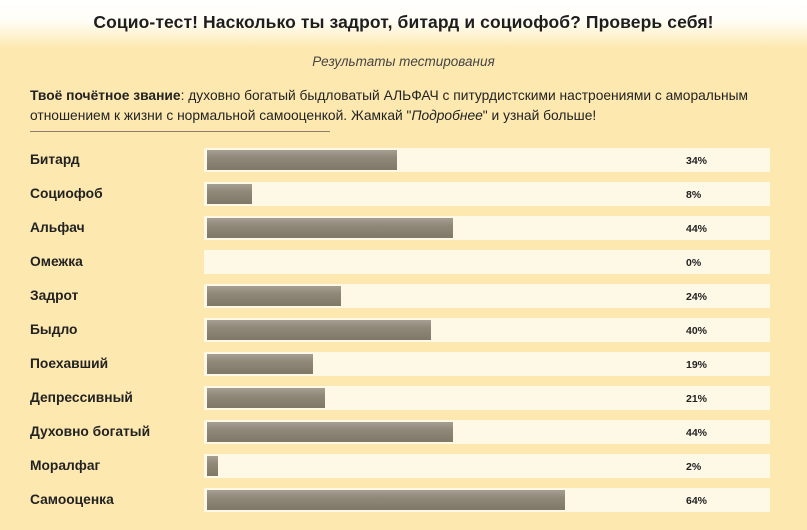 This screenshot has height=530, width=807. What do you see at coordinates (694, 467) in the screenshot?
I see `result-percent: 2%` at bounding box center [694, 467].